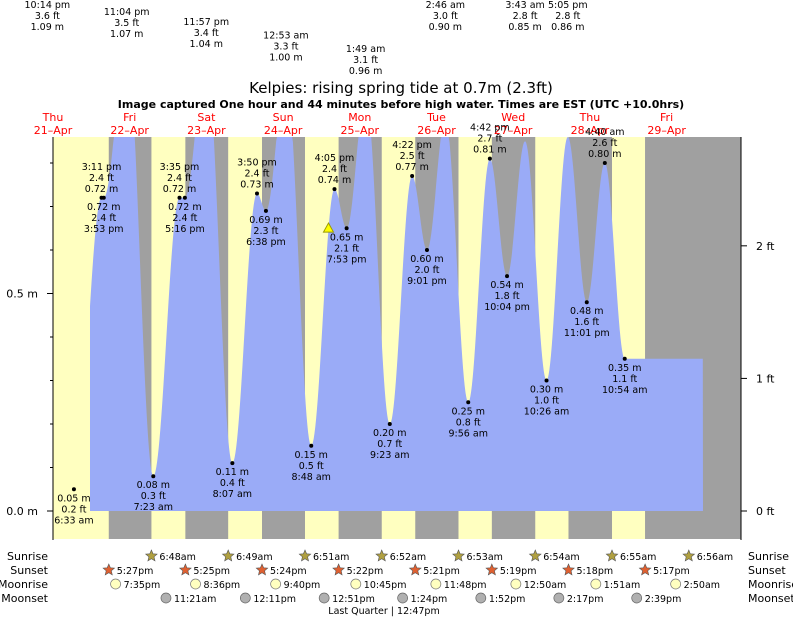 The width and height of the screenshot is (793, 619). What do you see at coordinates (468, 411) in the screenshot?
I see `low-m: 0.25 m` at bounding box center [468, 411].